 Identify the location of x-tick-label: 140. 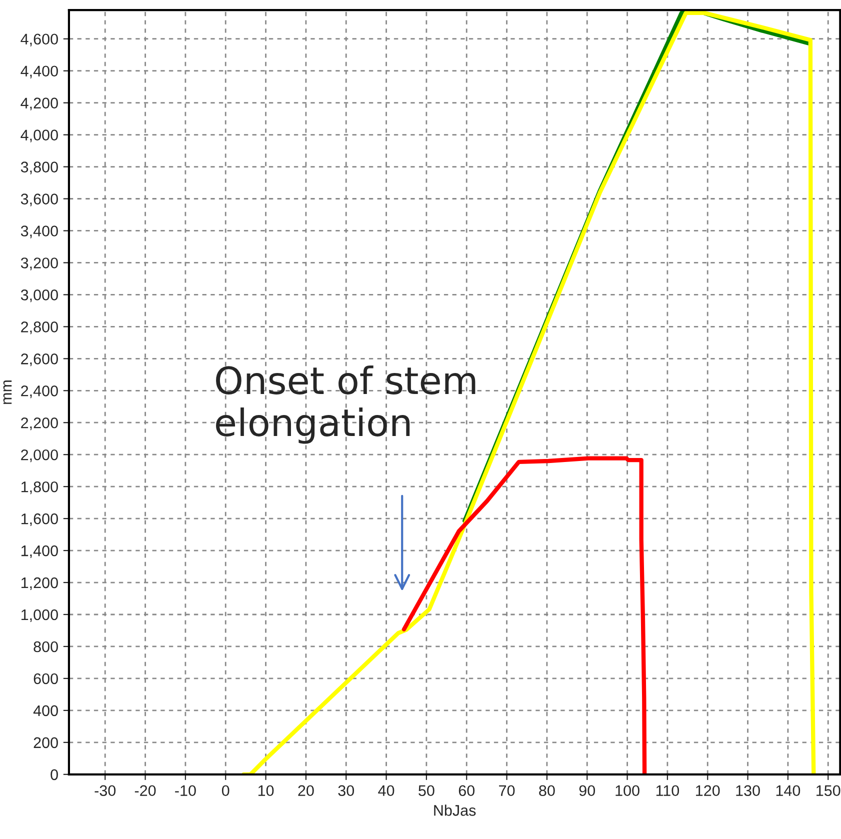
(788, 790).